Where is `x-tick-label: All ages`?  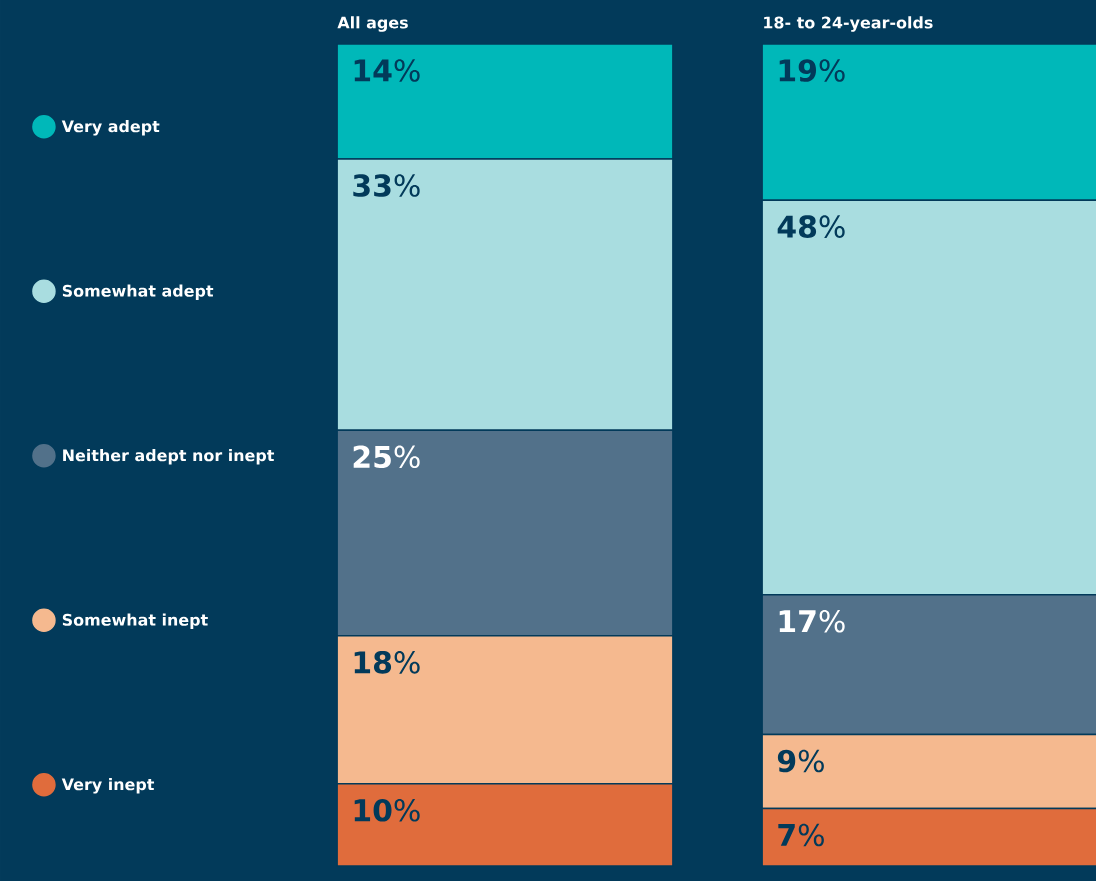
x-tick-label: All ages is located at coordinates (372, 24).